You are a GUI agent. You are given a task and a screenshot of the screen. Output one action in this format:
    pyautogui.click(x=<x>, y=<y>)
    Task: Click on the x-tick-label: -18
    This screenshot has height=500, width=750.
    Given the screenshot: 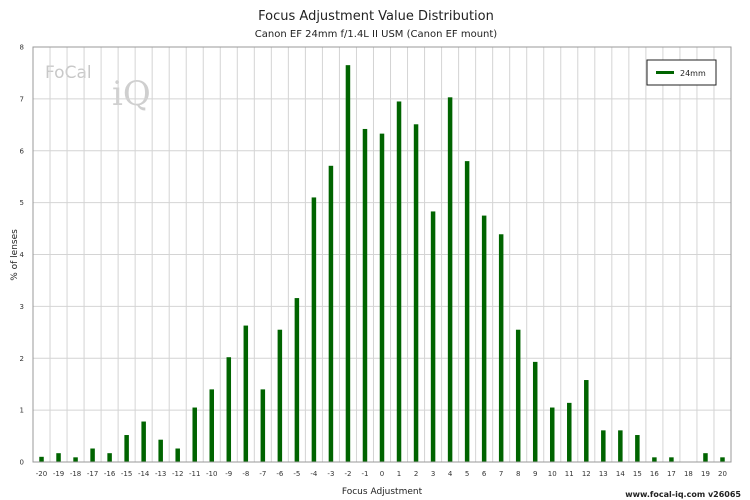 What is the action you would take?
    pyautogui.click(x=75, y=474)
    